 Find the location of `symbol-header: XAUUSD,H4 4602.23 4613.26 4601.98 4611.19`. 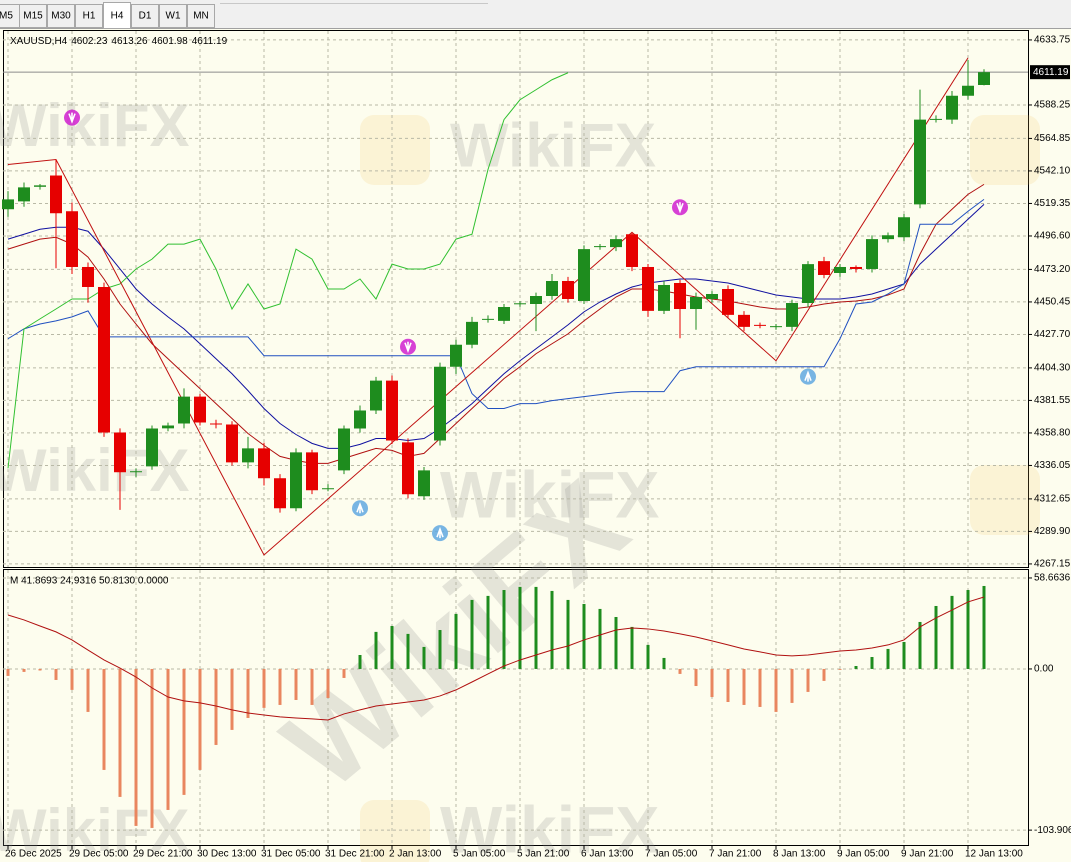

symbol-header: XAUUSD,H4 4602.23 4613.26 4601.98 4611.19 is located at coordinates (119, 41).